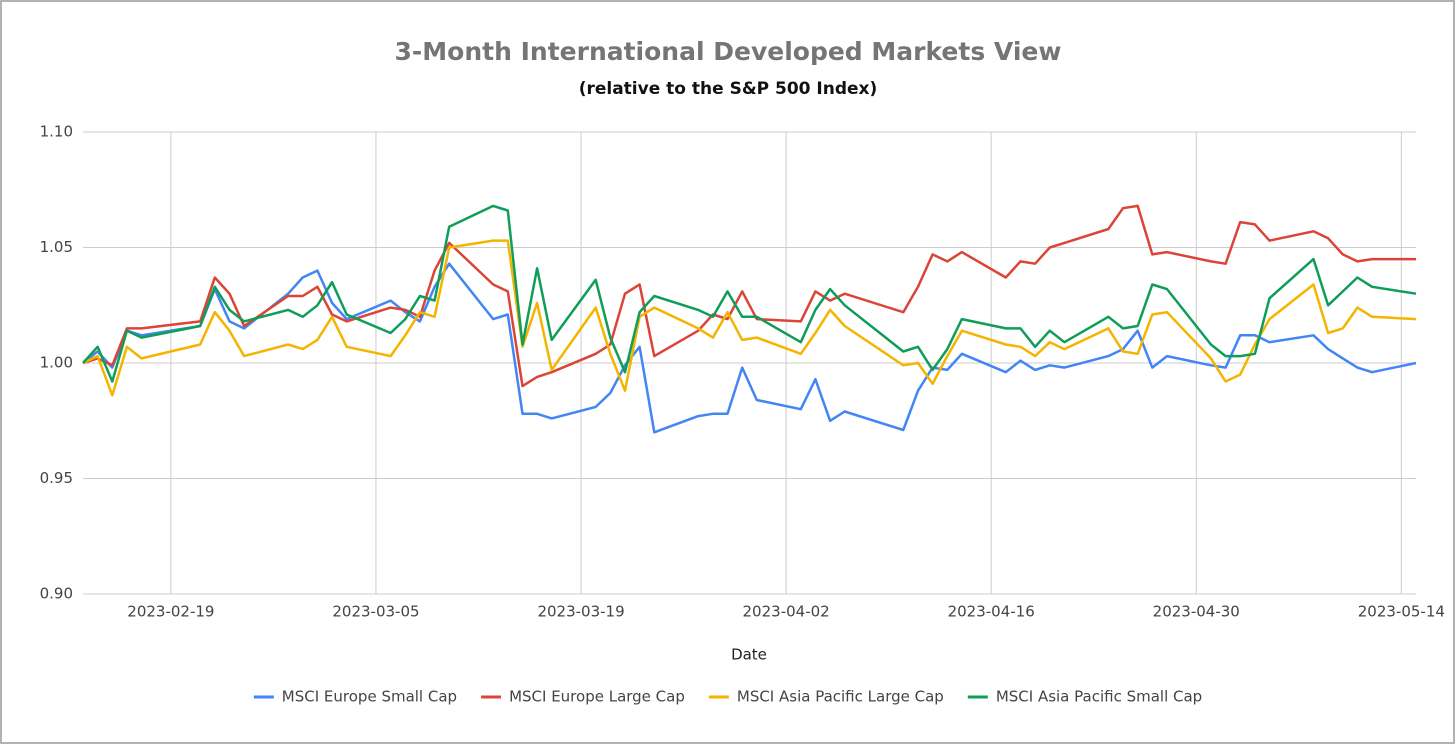 This screenshot has height=749, width=1456. What do you see at coordinates (580, 612) in the screenshot?
I see `x-tick-label: 2023-03-19` at bounding box center [580, 612].